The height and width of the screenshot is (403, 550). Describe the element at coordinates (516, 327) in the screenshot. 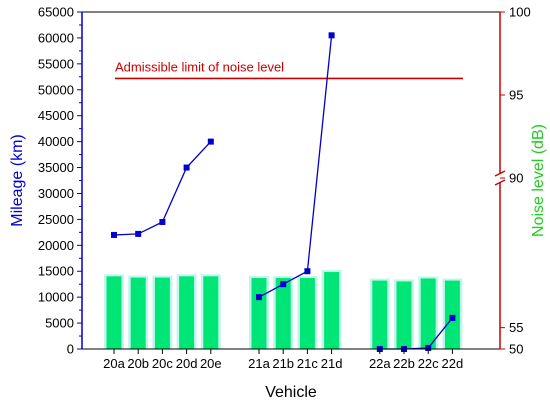

I see `right-axis-tick-label: 55` at that location.